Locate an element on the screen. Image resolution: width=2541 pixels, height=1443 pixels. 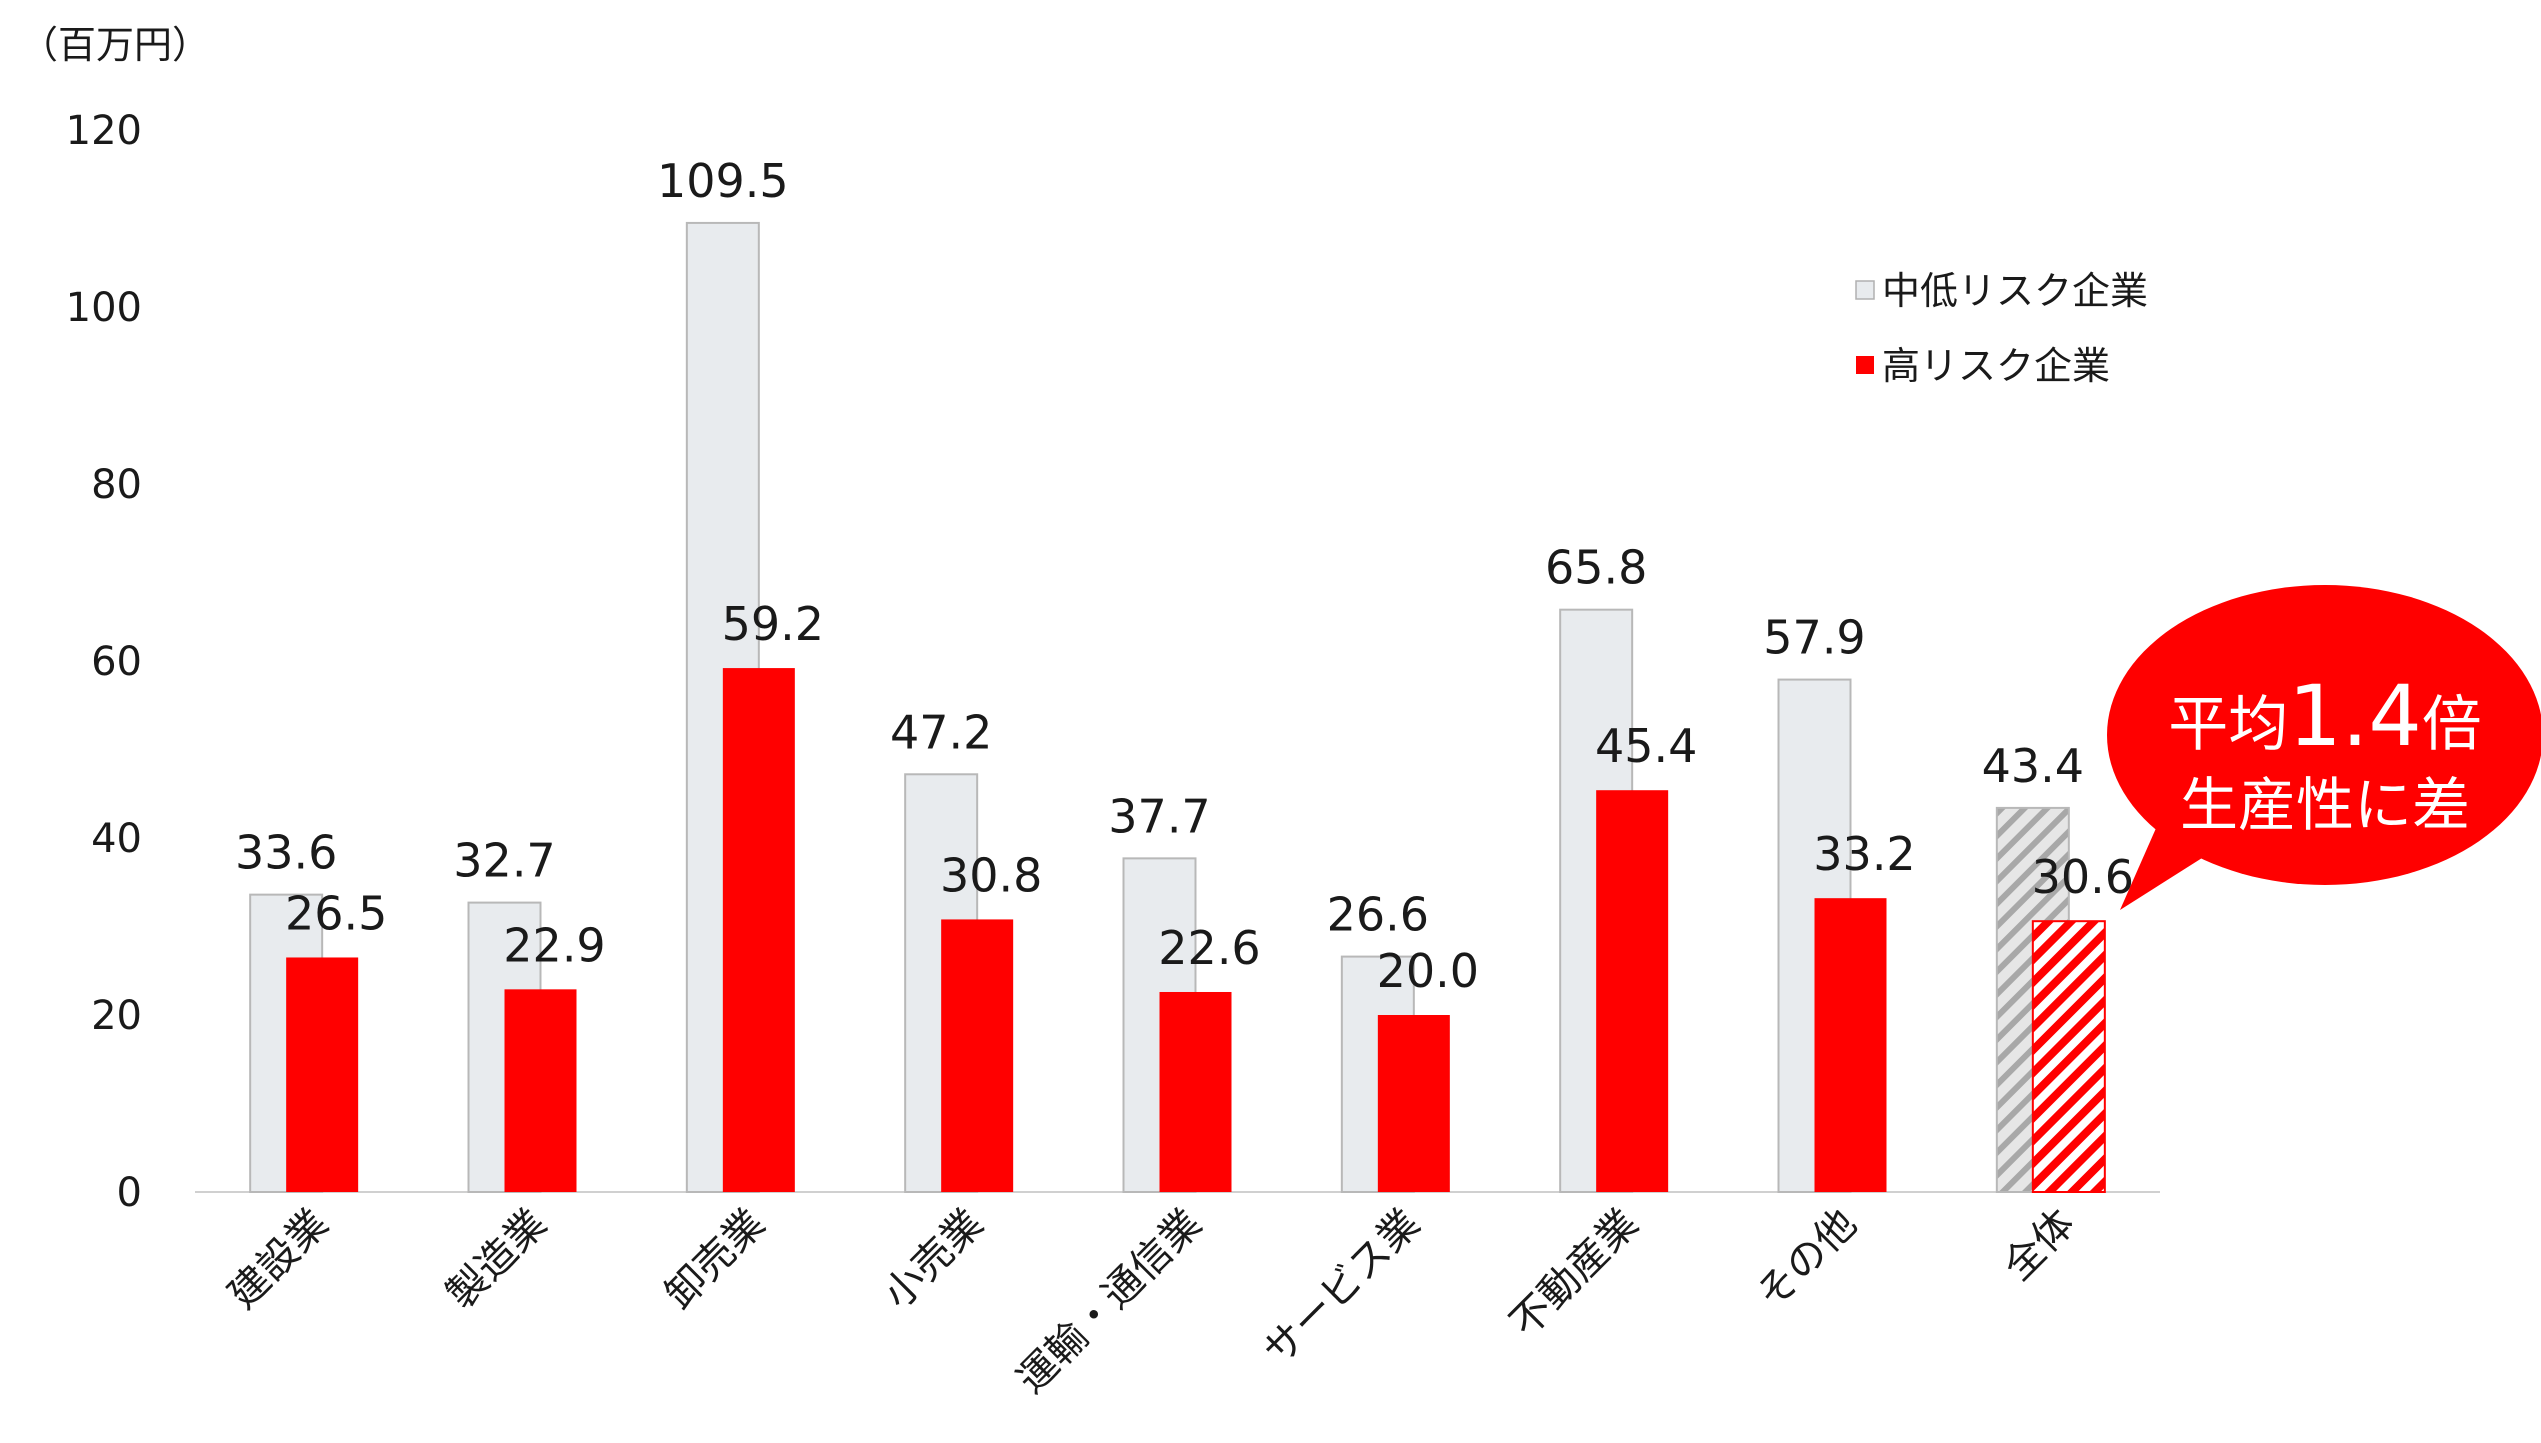
y-axis: 0 20 40 60 80 100 120 is located at coordinates (104, 662).